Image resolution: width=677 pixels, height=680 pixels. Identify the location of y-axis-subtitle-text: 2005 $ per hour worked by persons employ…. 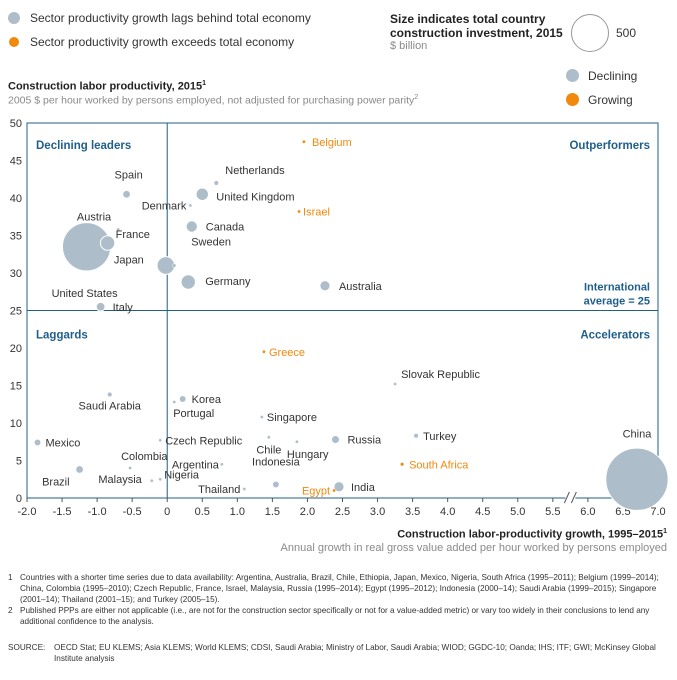
(211, 100).